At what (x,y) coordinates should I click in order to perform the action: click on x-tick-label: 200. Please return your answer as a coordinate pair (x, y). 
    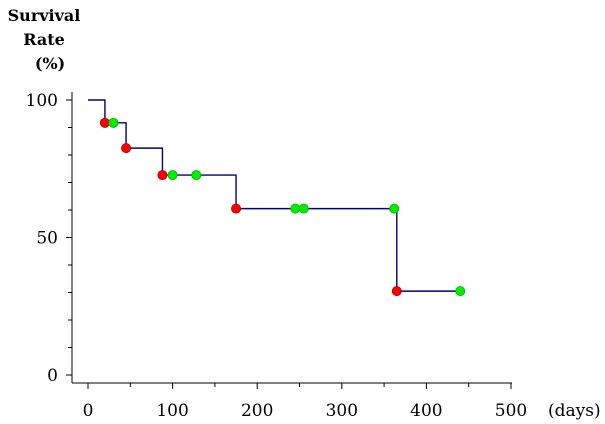
    Looking at the image, I should click on (257, 411).